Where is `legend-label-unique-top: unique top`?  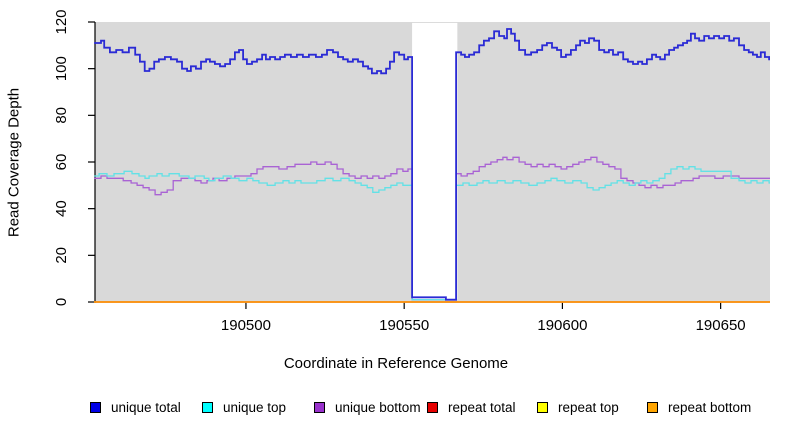 legend-label-unique-top: unique top is located at coordinates (255, 407).